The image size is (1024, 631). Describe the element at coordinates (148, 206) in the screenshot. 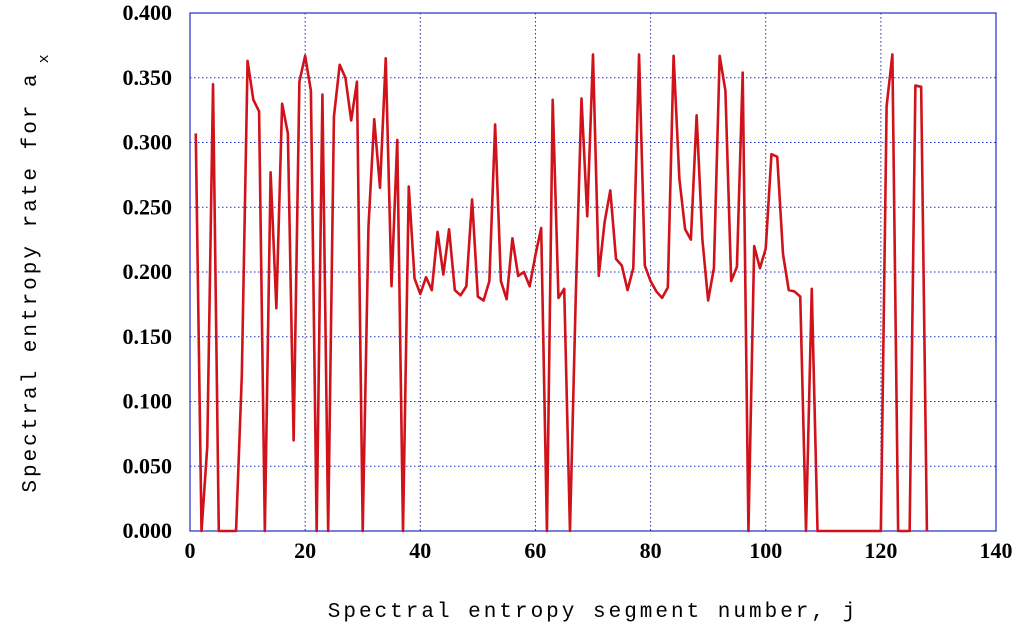

I see `y-tick-label: 0.250` at that location.